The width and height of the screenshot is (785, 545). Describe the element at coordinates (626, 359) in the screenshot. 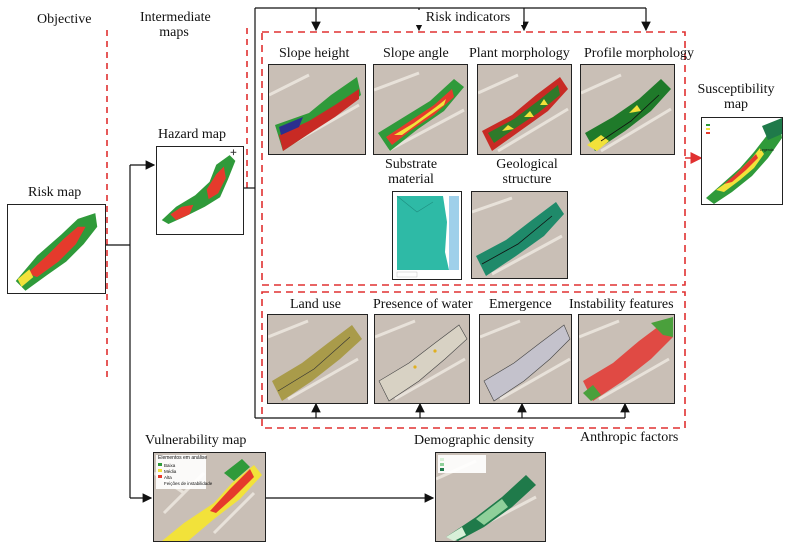

I see `instability-features-map` at that location.